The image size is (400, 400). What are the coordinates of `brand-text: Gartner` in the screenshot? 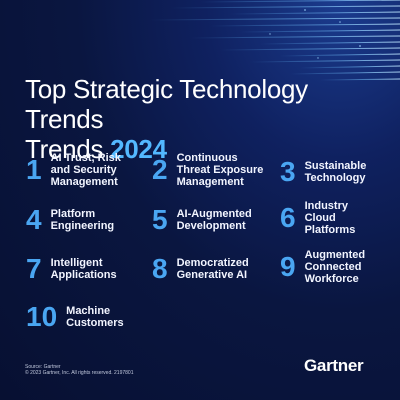 It's located at (334, 365).